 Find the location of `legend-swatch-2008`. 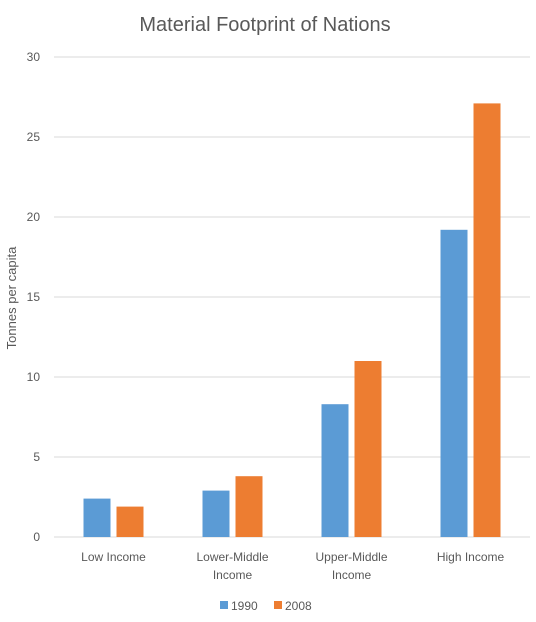

legend-swatch-2008 is located at coordinates (278, 605).